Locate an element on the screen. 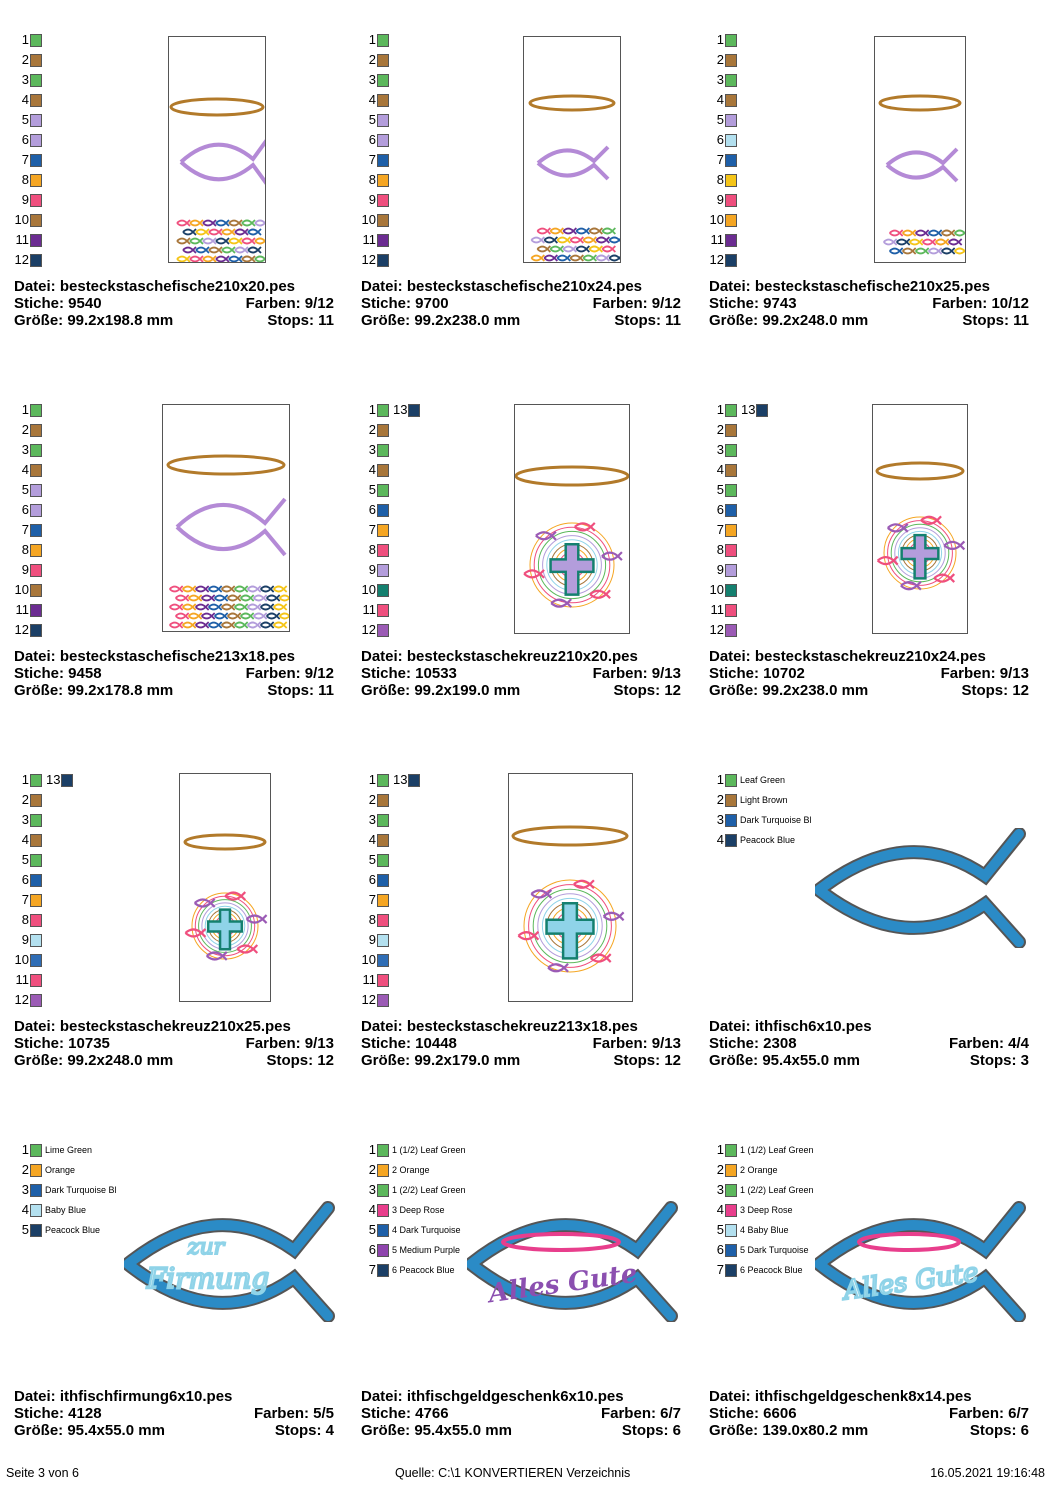  palette-number: 6 is located at coordinates (720, 509).